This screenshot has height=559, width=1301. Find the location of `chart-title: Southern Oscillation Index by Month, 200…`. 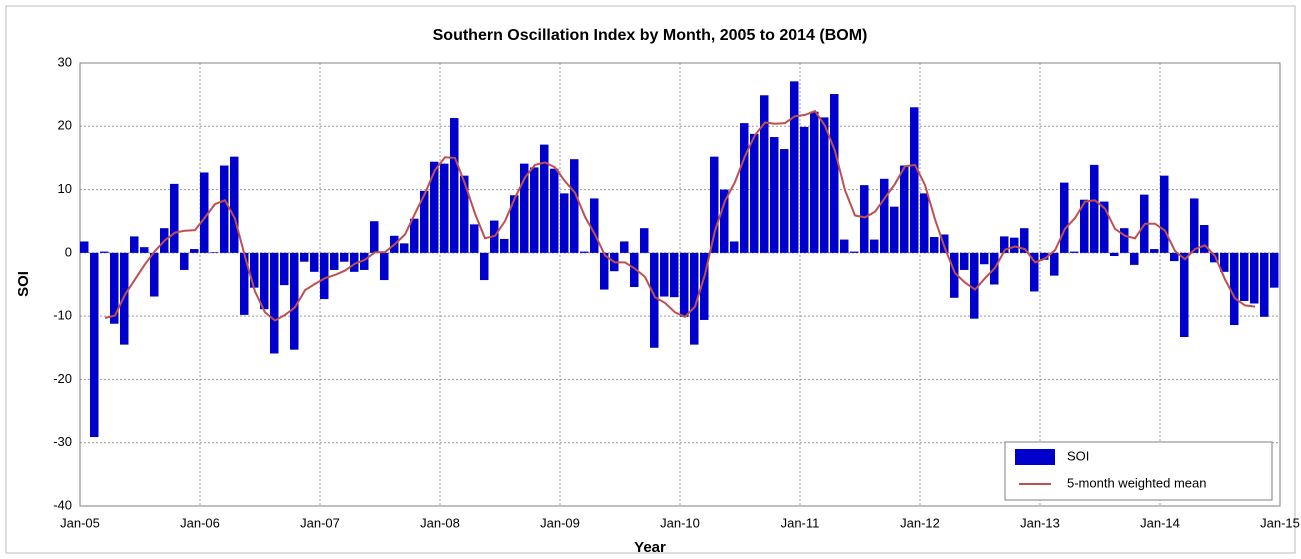

chart-title: Southern Oscillation Index by Month, 200… is located at coordinates (650, 35).